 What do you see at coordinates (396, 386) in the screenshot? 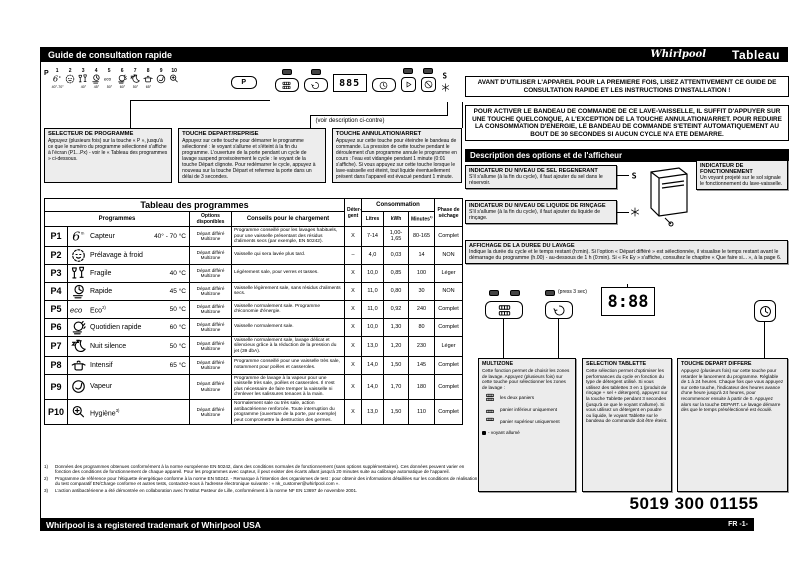
I see `kwh-cell: 1,70` at bounding box center [396, 386].